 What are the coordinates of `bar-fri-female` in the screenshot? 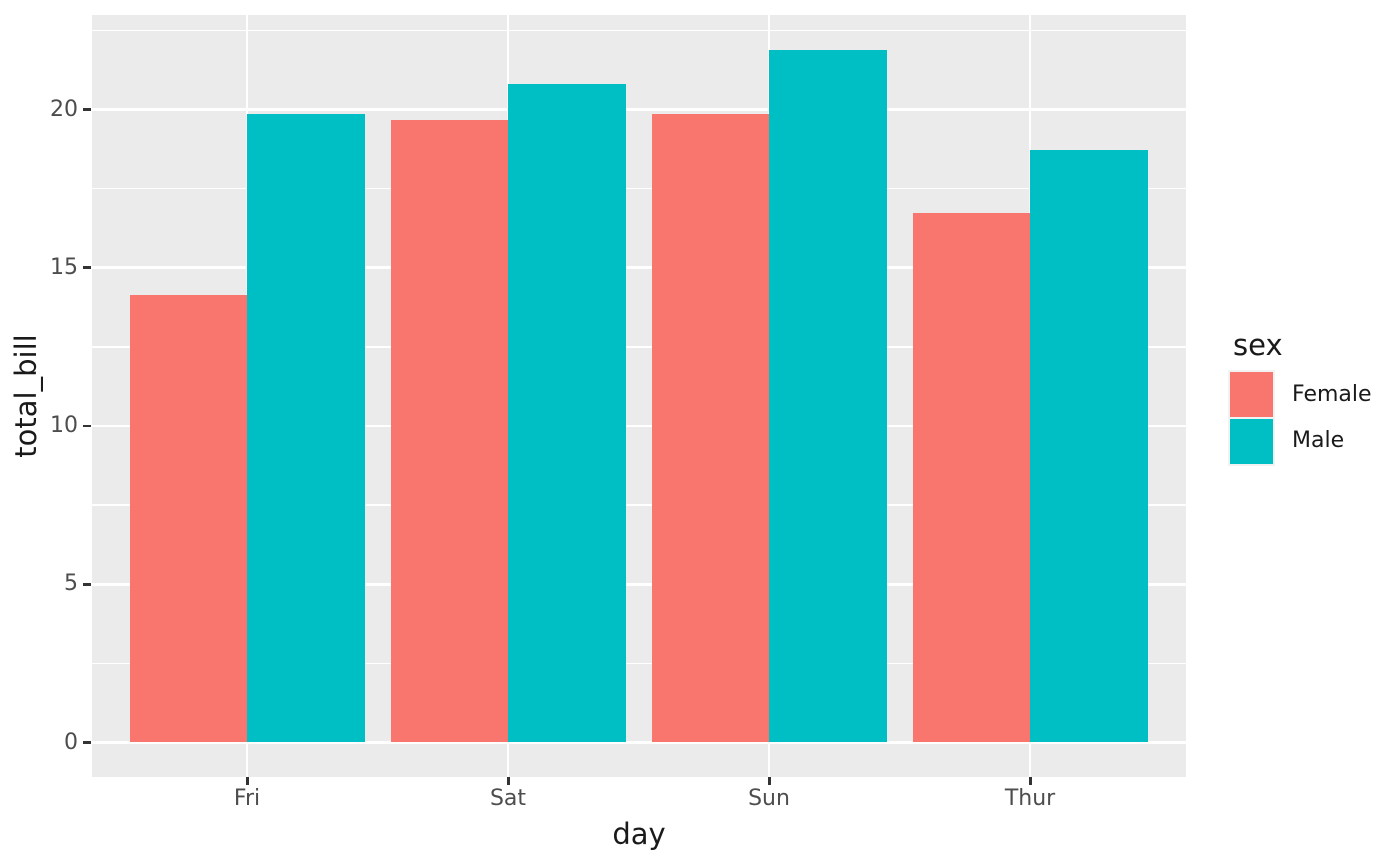 It's located at (188, 518).